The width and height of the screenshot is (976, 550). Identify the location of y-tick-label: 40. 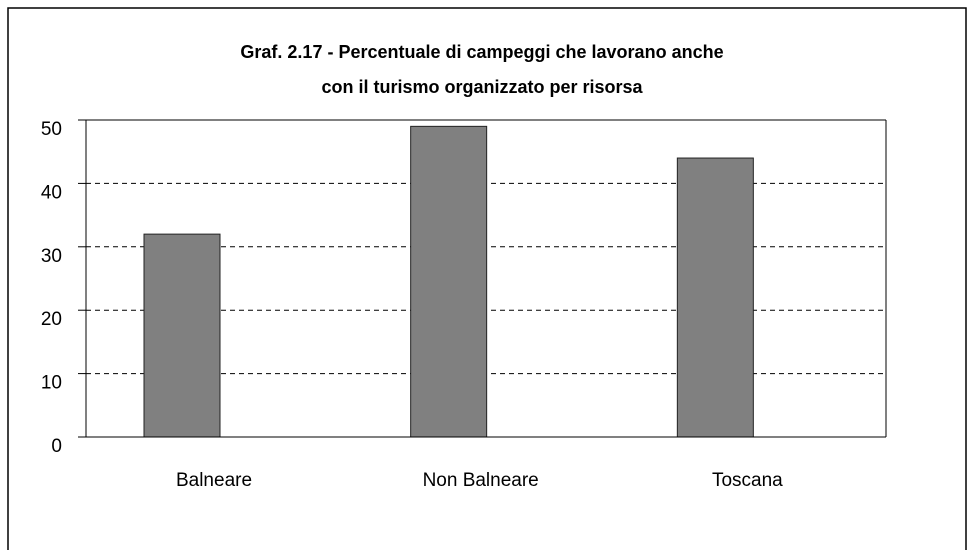
(51, 192).